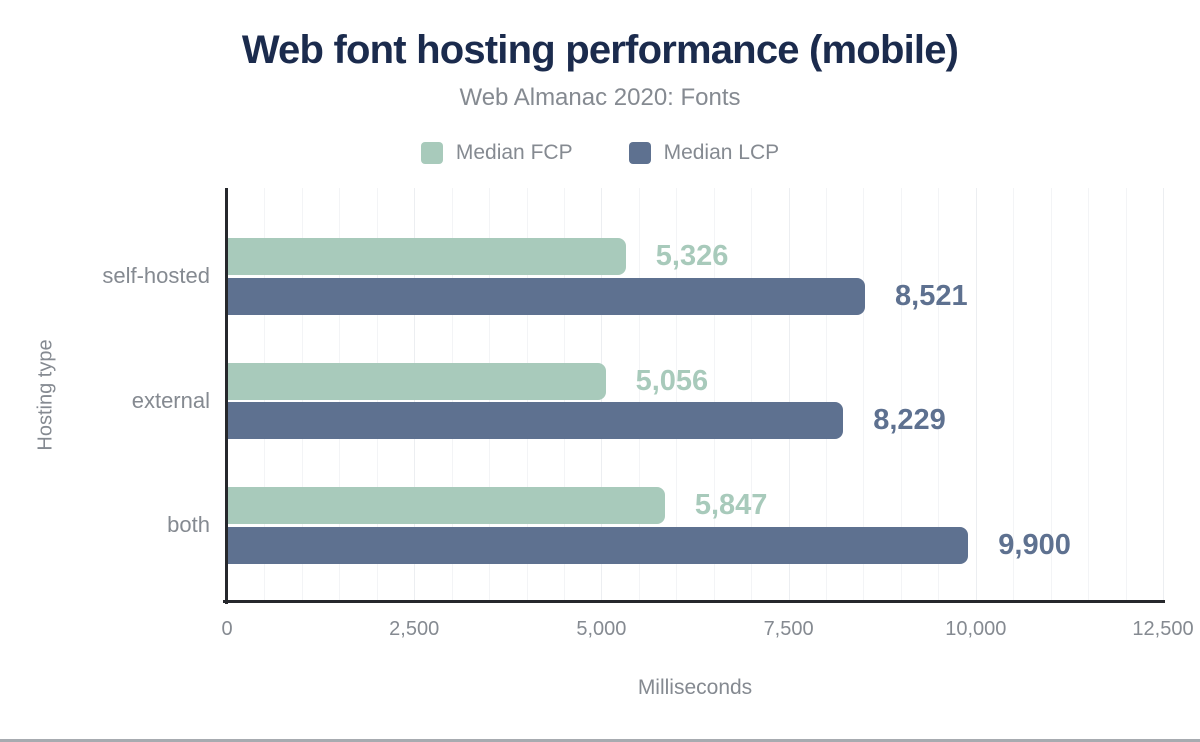 The height and width of the screenshot is (742, 1200). What do you see at coordinates (45, 395) in the screenshot?
I see `y-axis-title: Hosting type` at bounding box center [45, 395].